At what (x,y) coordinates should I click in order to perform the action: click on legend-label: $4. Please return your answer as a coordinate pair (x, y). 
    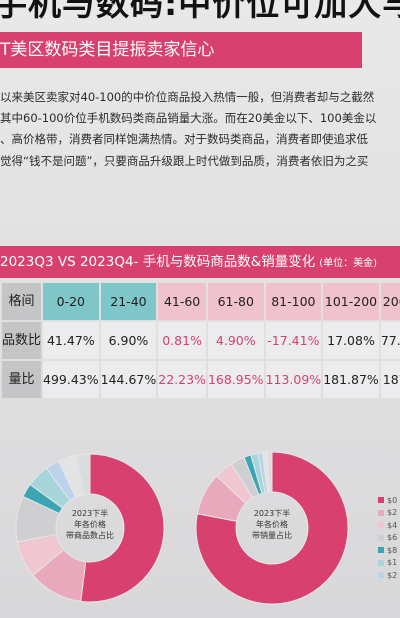
    Looking at the image, I should click on (392, 525).